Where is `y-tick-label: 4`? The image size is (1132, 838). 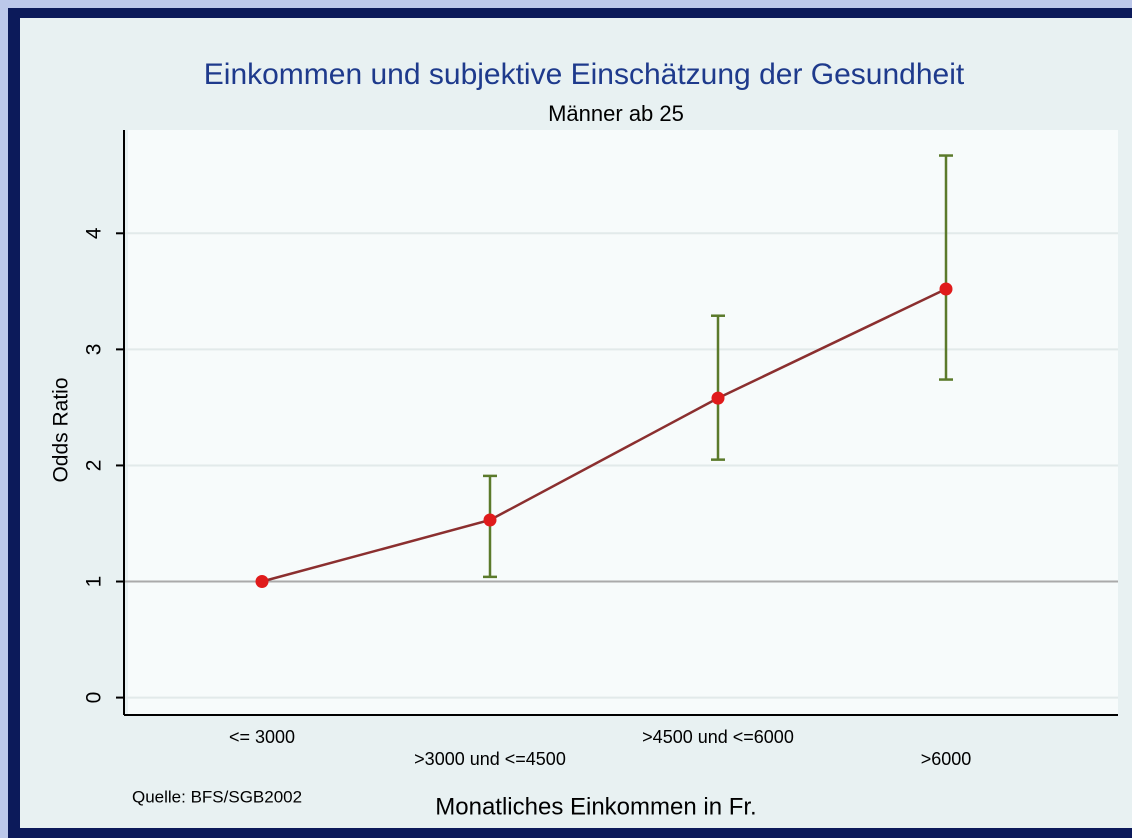
y-tick-label: 4 is located at coordinates (94, 233).